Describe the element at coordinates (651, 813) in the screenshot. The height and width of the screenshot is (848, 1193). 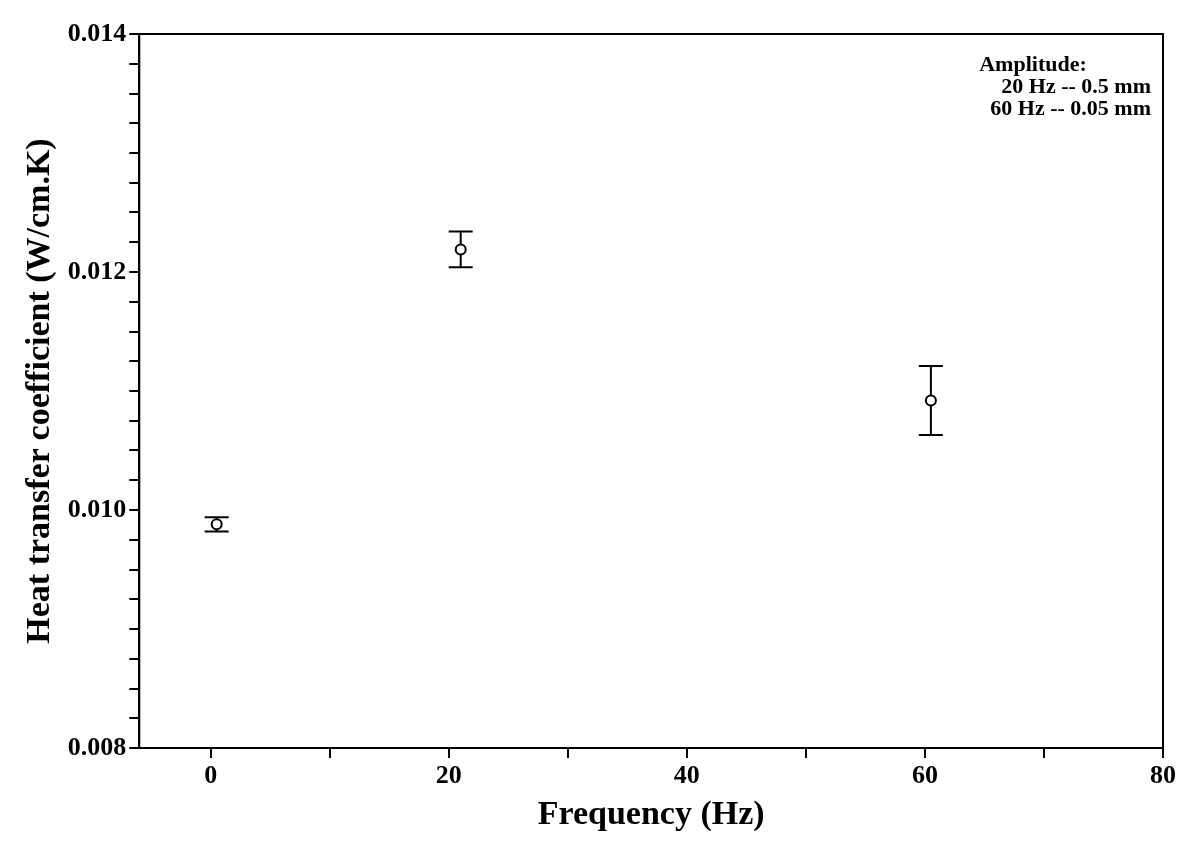
I see `x-axis-title: Frequency (Hz)` at that location.